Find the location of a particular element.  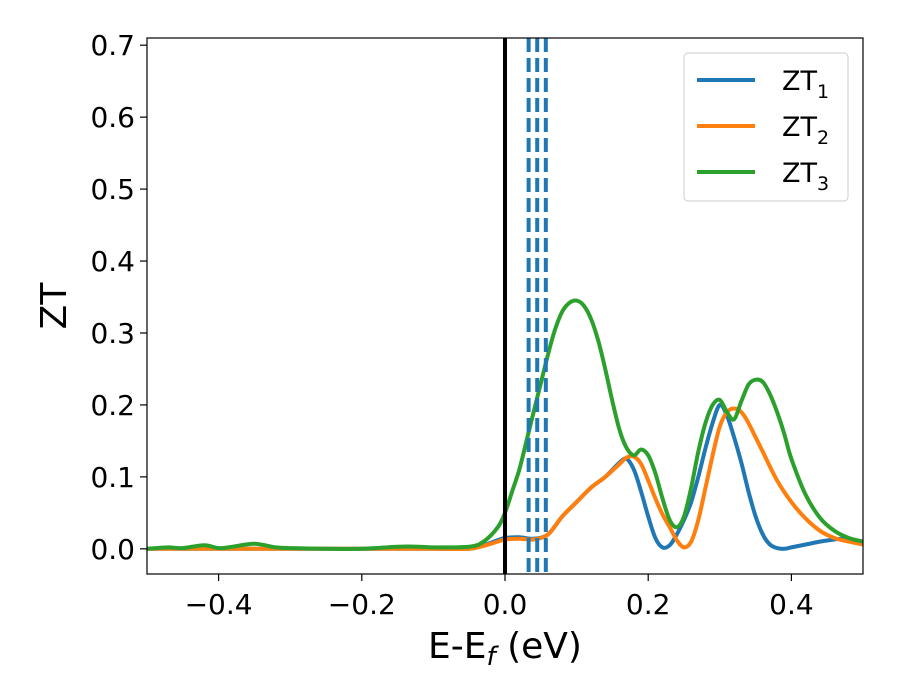

legend-label-zt1: ZT1 is located at coordinates (805, 84).